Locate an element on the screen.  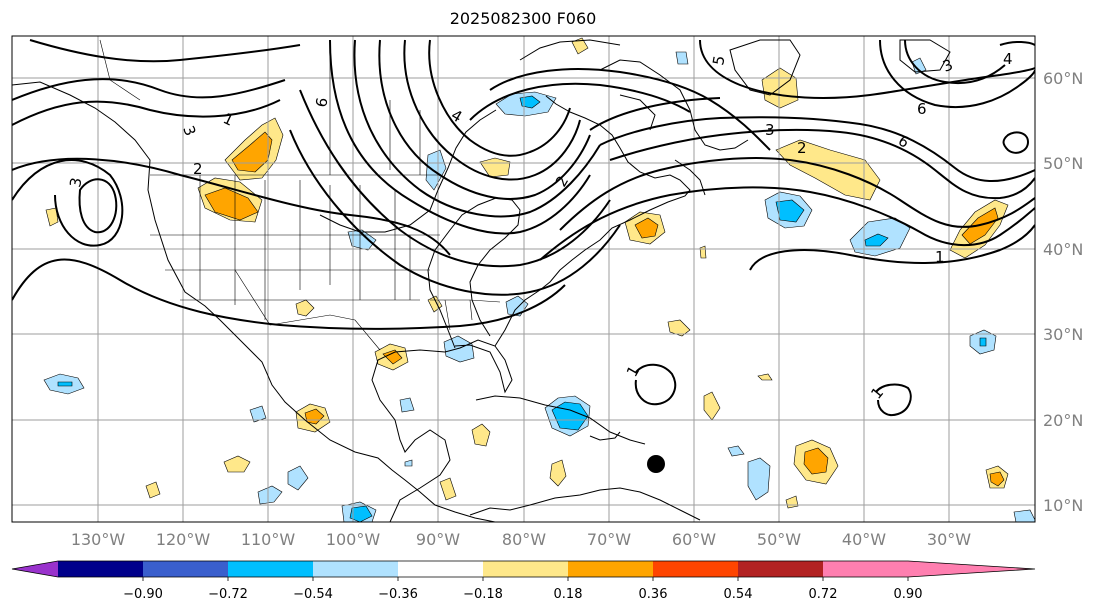
lat-label: 60°N is located at coordinates (1063, 78).